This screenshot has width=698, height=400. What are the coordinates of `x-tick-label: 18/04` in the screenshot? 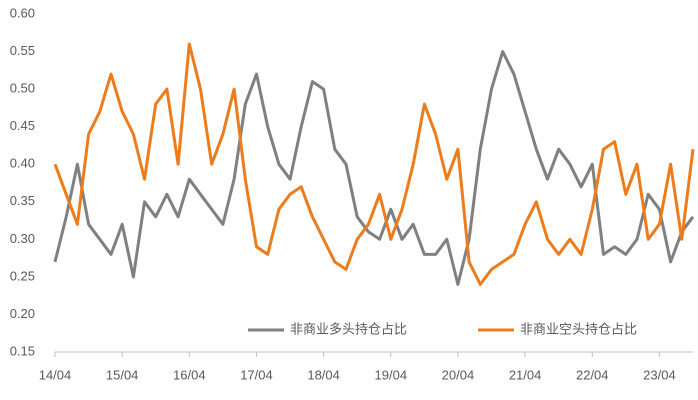 It's located at (323, 374).